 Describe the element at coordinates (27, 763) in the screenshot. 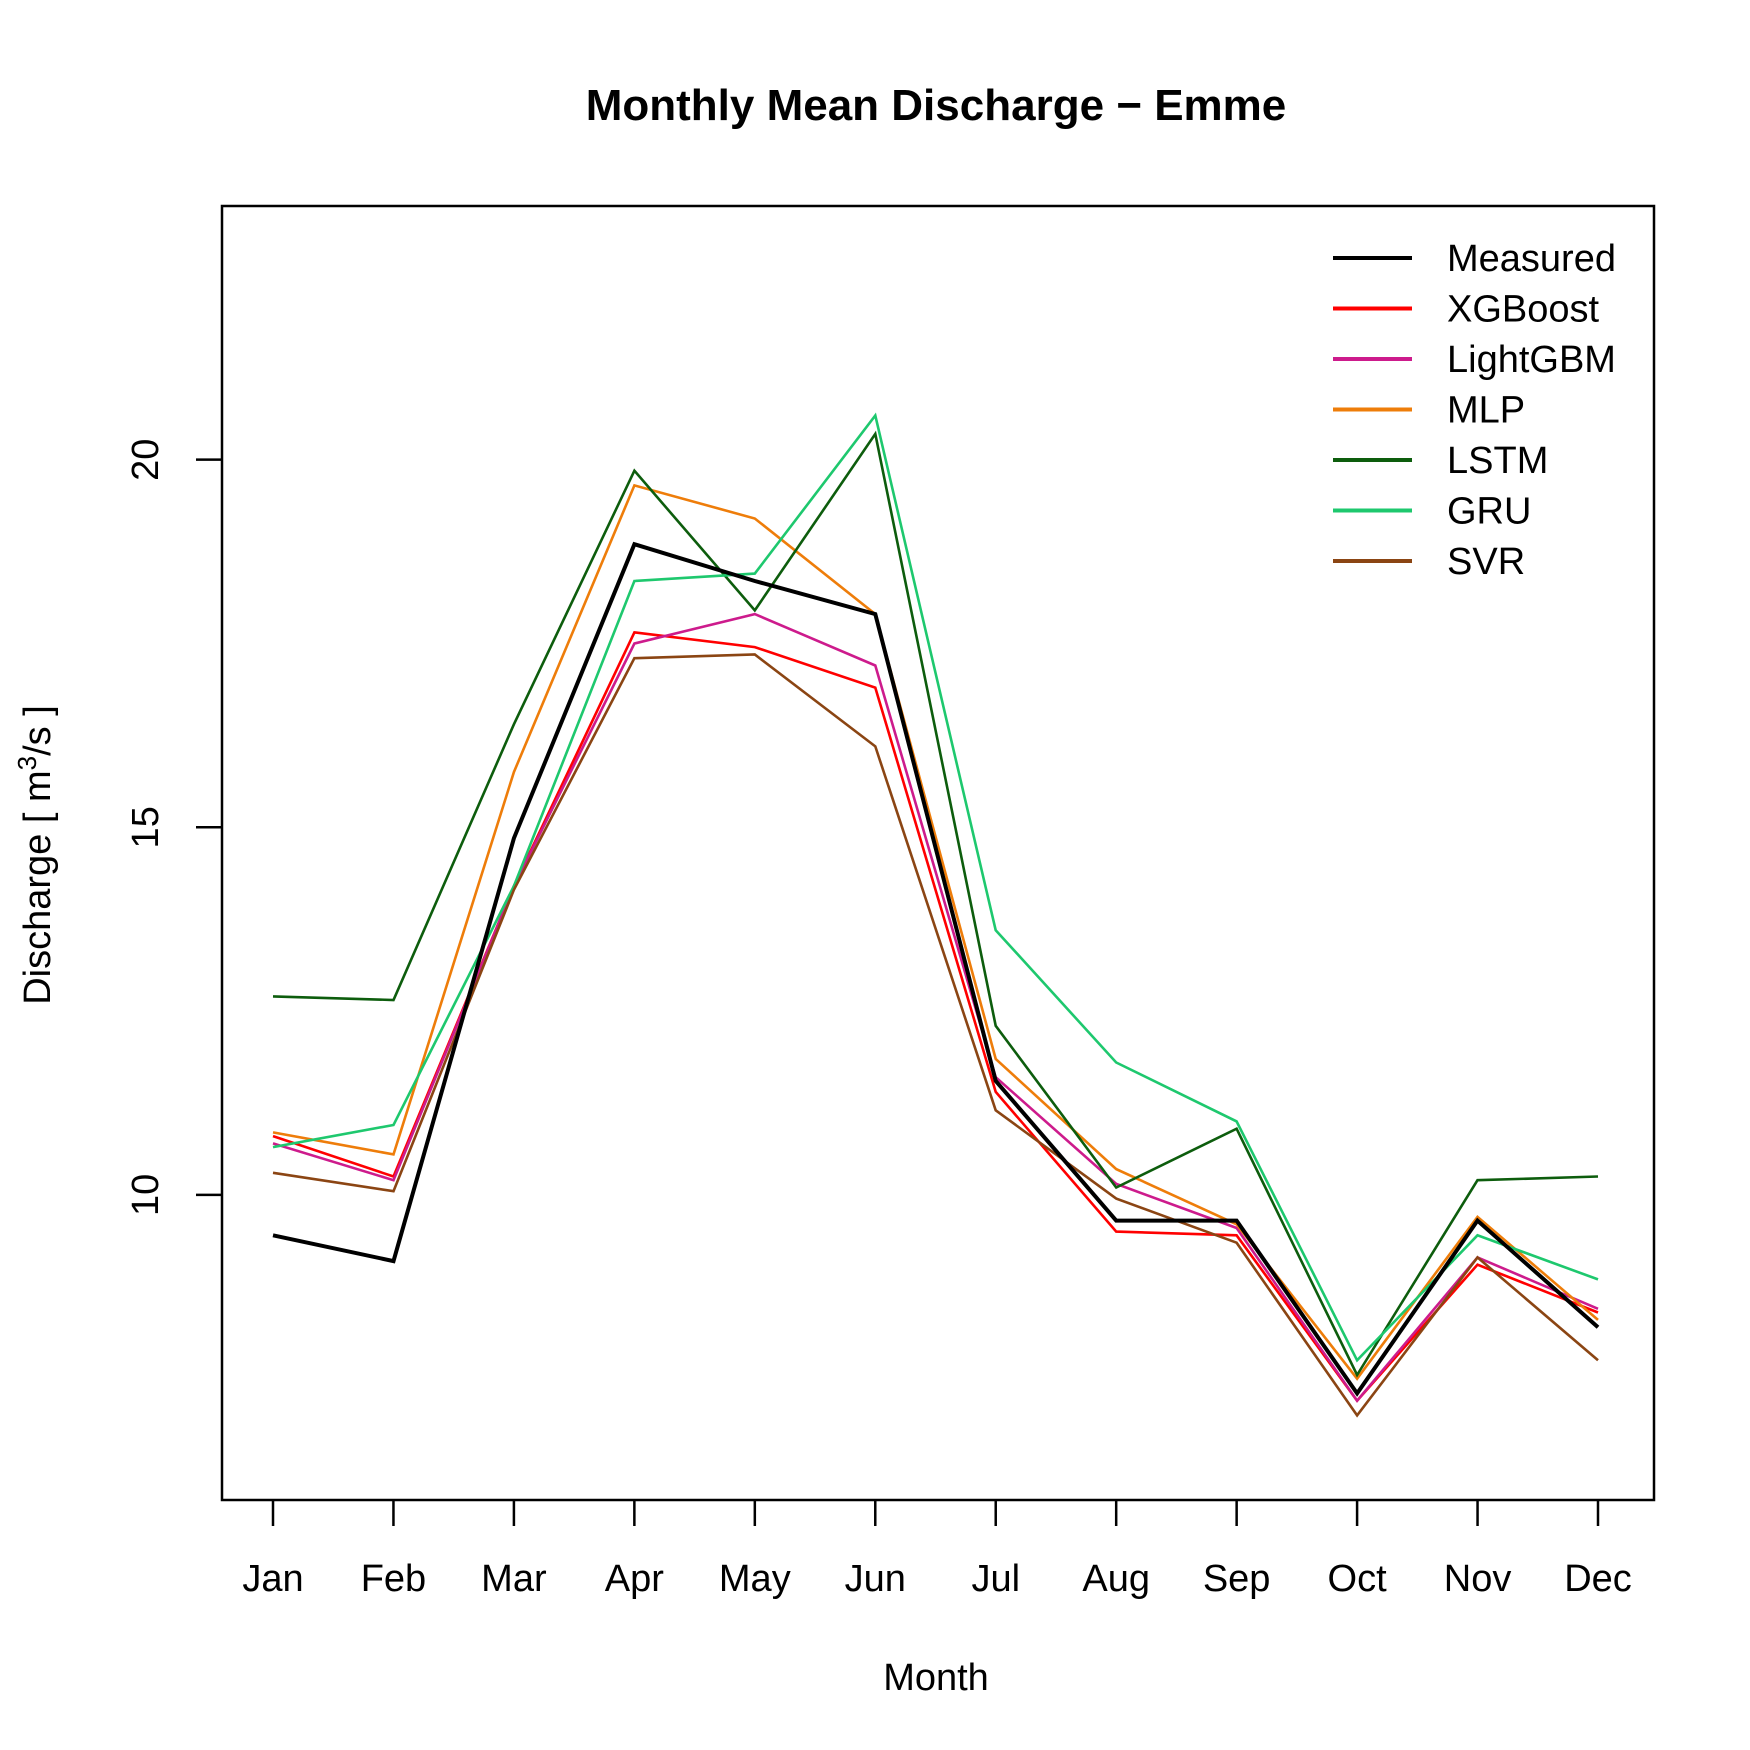

I see `y-axis-label-superscript: 3` at that location.